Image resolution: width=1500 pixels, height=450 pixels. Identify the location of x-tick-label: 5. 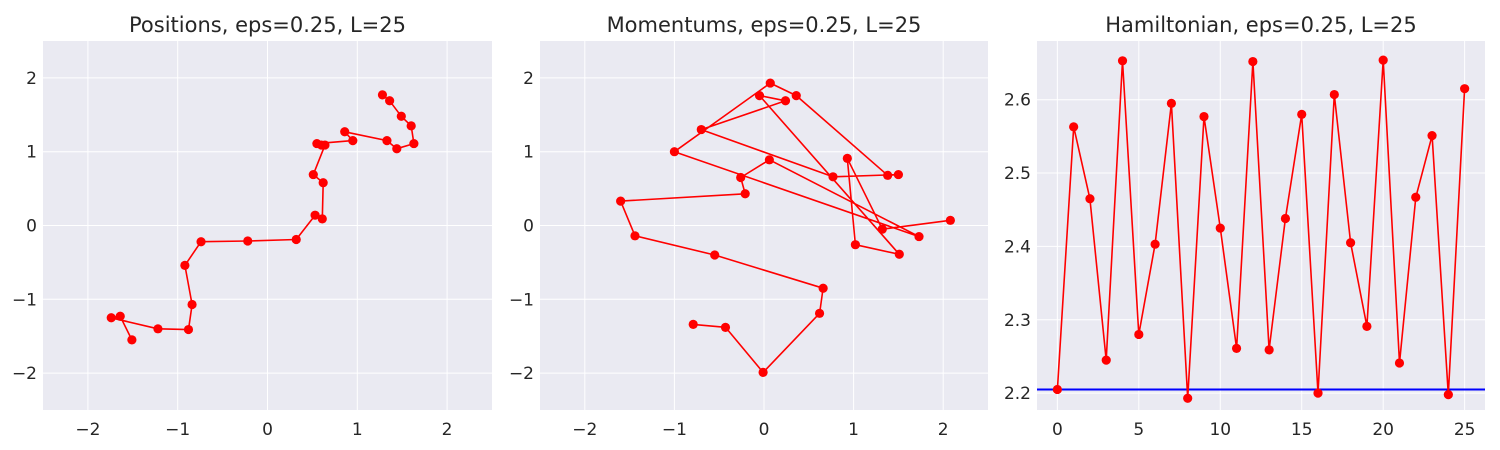
(1138, 430).